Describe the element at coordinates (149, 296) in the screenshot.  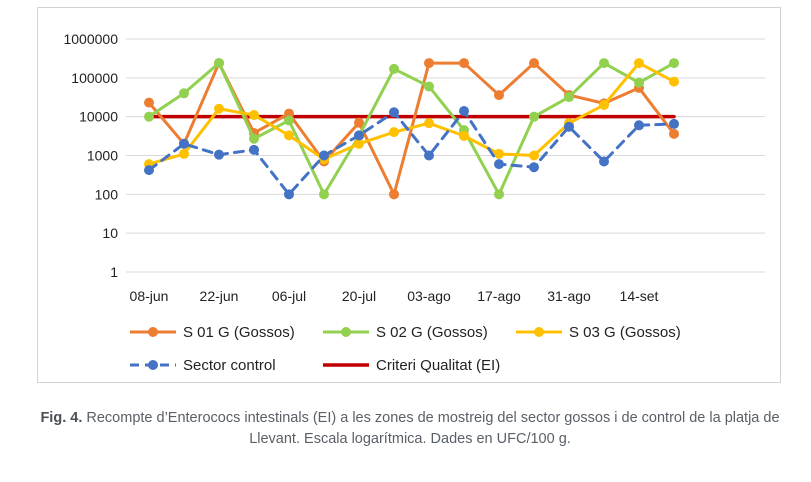
I see `x-tick-label: 08-jun` at that location.